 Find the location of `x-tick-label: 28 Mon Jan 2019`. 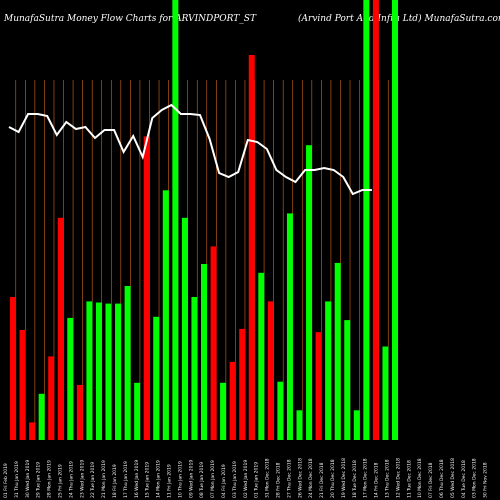

x-tick-label: 28 Mon Jan 2019 is located at coordinates (50, 479).